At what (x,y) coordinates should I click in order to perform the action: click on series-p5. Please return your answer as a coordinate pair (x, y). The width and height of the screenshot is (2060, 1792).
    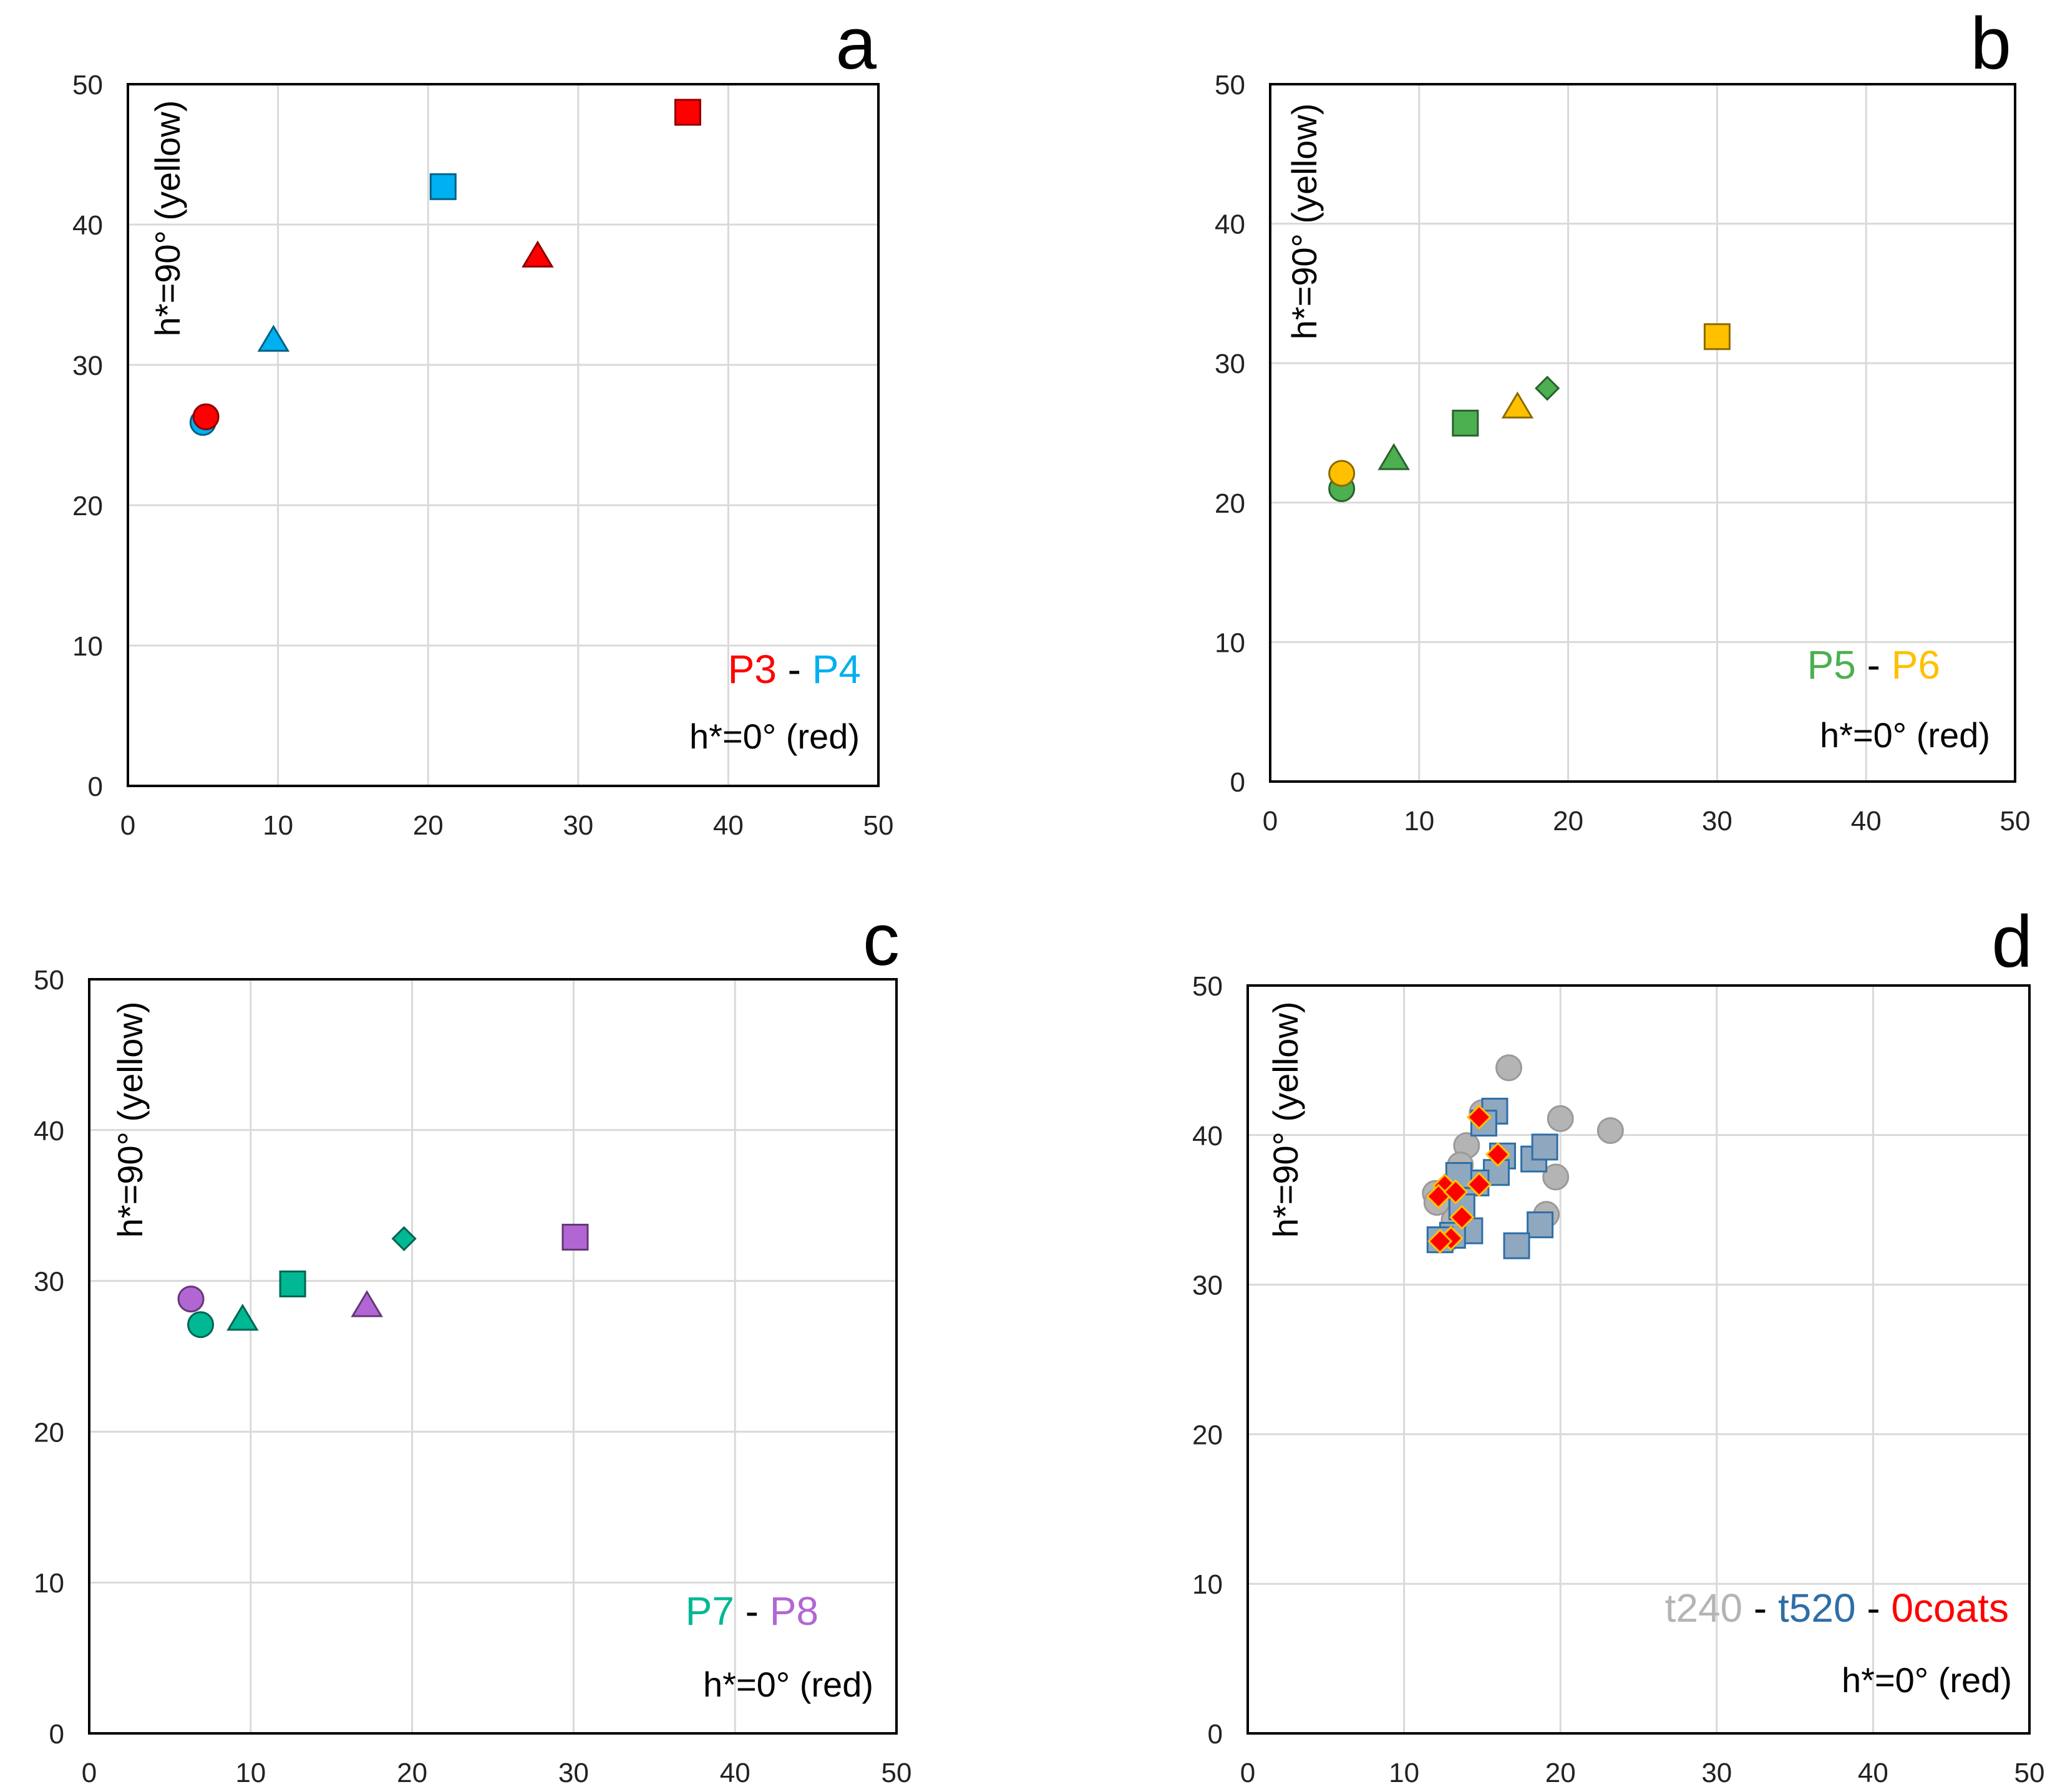
    Looking at the image, I should click on (1444, 438).